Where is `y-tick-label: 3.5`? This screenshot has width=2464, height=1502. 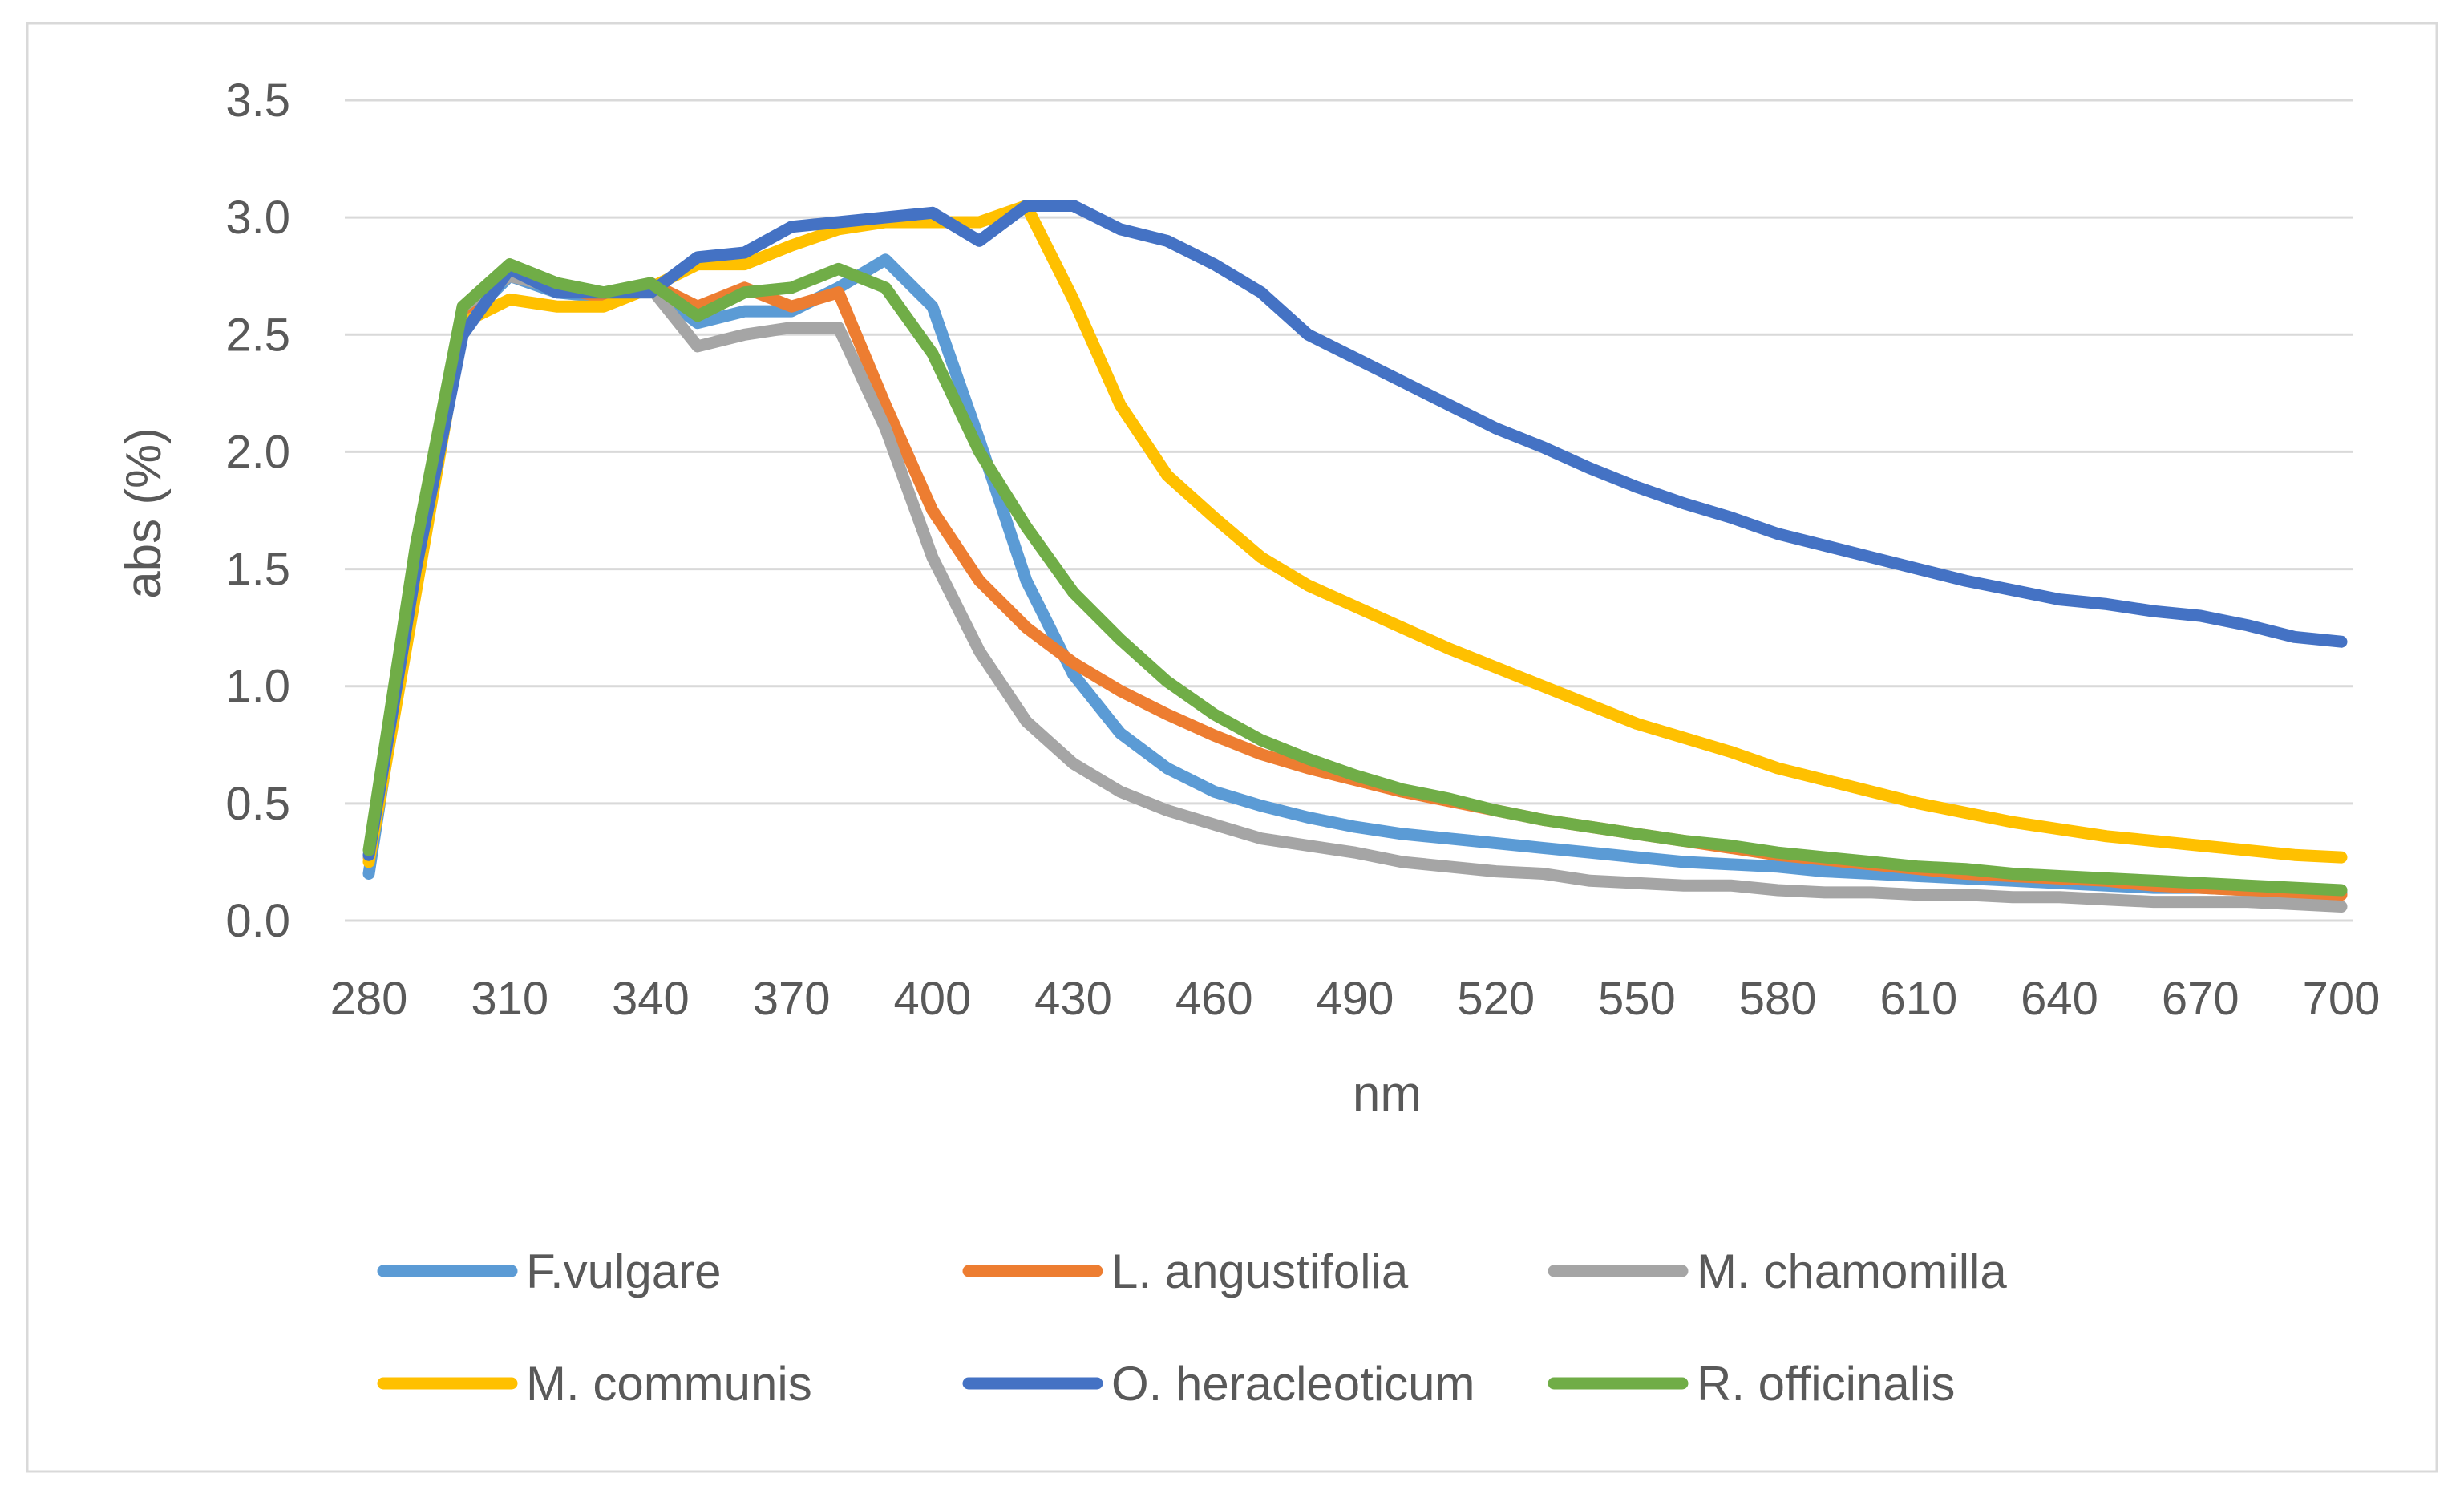
y-tick-label: 3.5 is located at coordinates (257, 101).